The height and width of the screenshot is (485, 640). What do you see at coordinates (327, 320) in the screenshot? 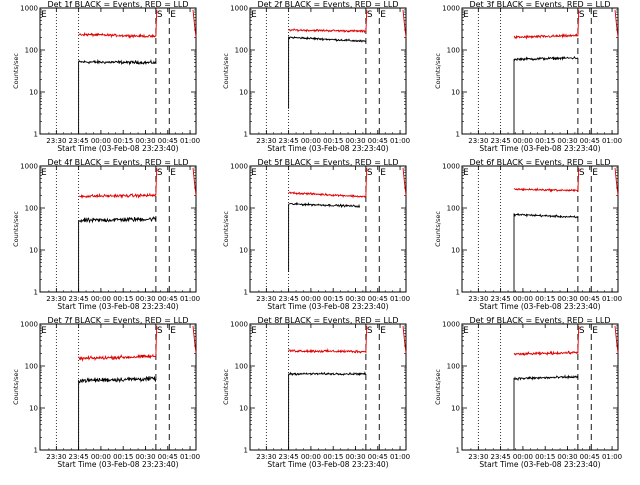
I see `panel-title: Det 8f BLACK = Events, RED = LLD` at bounding box center [327, 320].